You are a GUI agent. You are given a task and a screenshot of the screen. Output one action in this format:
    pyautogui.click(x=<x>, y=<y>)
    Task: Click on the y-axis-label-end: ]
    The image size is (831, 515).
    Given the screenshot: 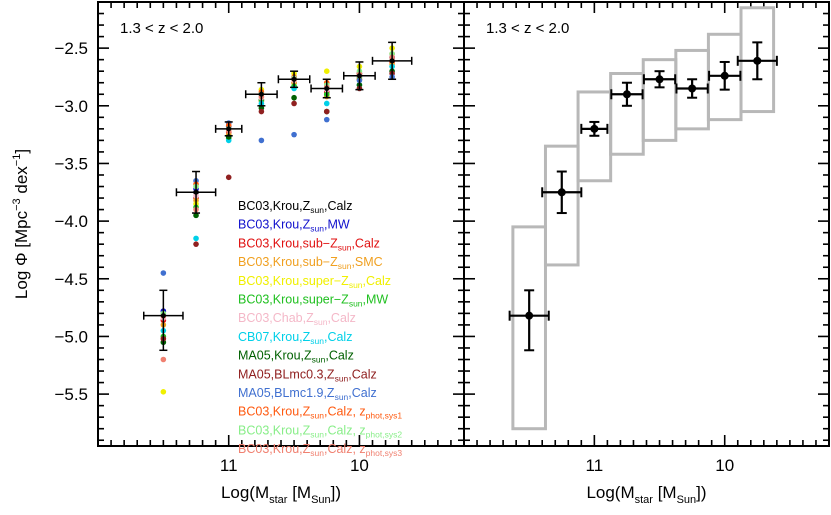 What is the action you would take?
    pyautogui.click(x=21, y=151)
    